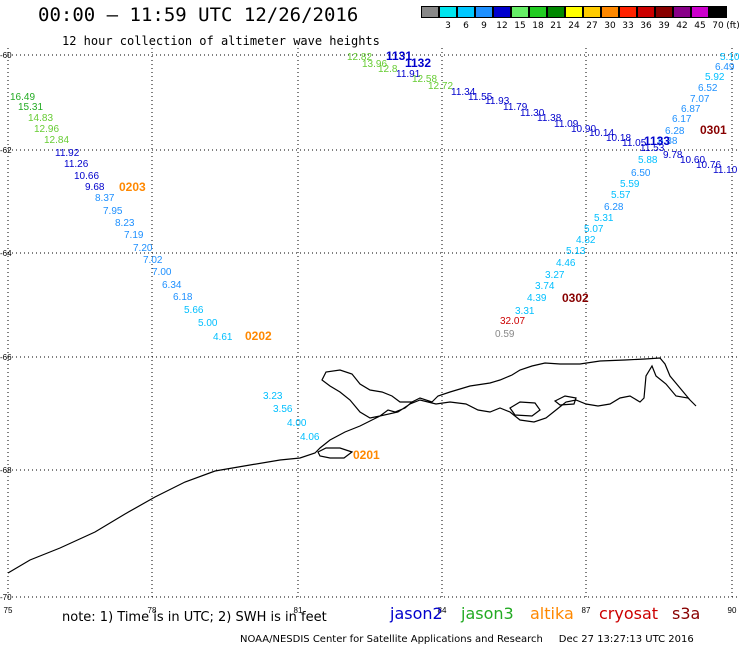  What do you see at coordinates (152, 610) in the screenshot?
I see `lon-tick-label: 78` at bounding box center [152, 610].